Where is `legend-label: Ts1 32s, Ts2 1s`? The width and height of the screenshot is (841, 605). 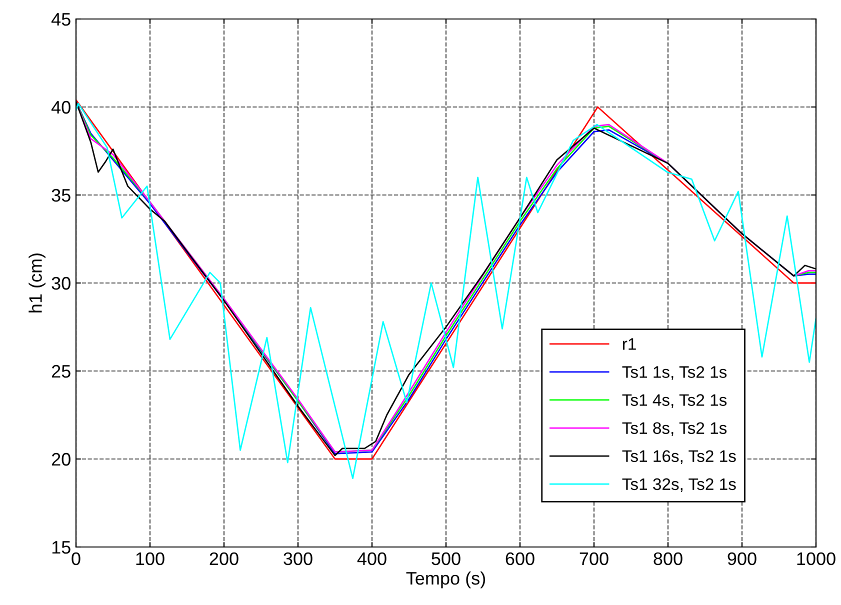 legend-label: Ts1 32s, Ts2 1s is located at coordinates (679, 485).